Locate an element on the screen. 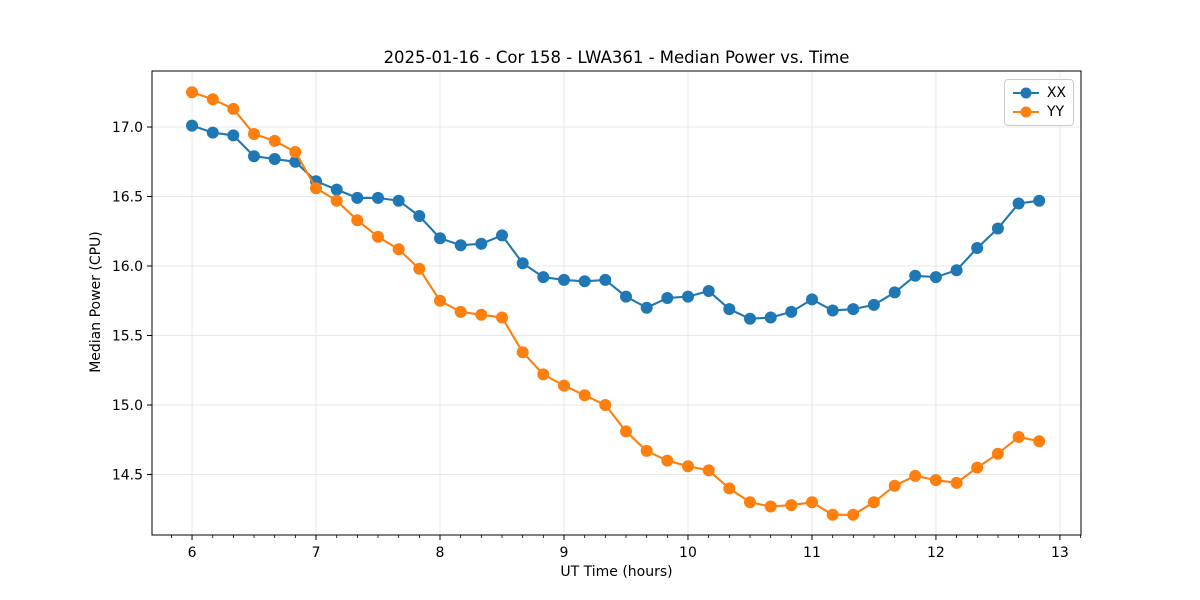 The width and height of the screenshot is (1200, 600). x-tick-label: 8 is located at coordinates (440, 553).